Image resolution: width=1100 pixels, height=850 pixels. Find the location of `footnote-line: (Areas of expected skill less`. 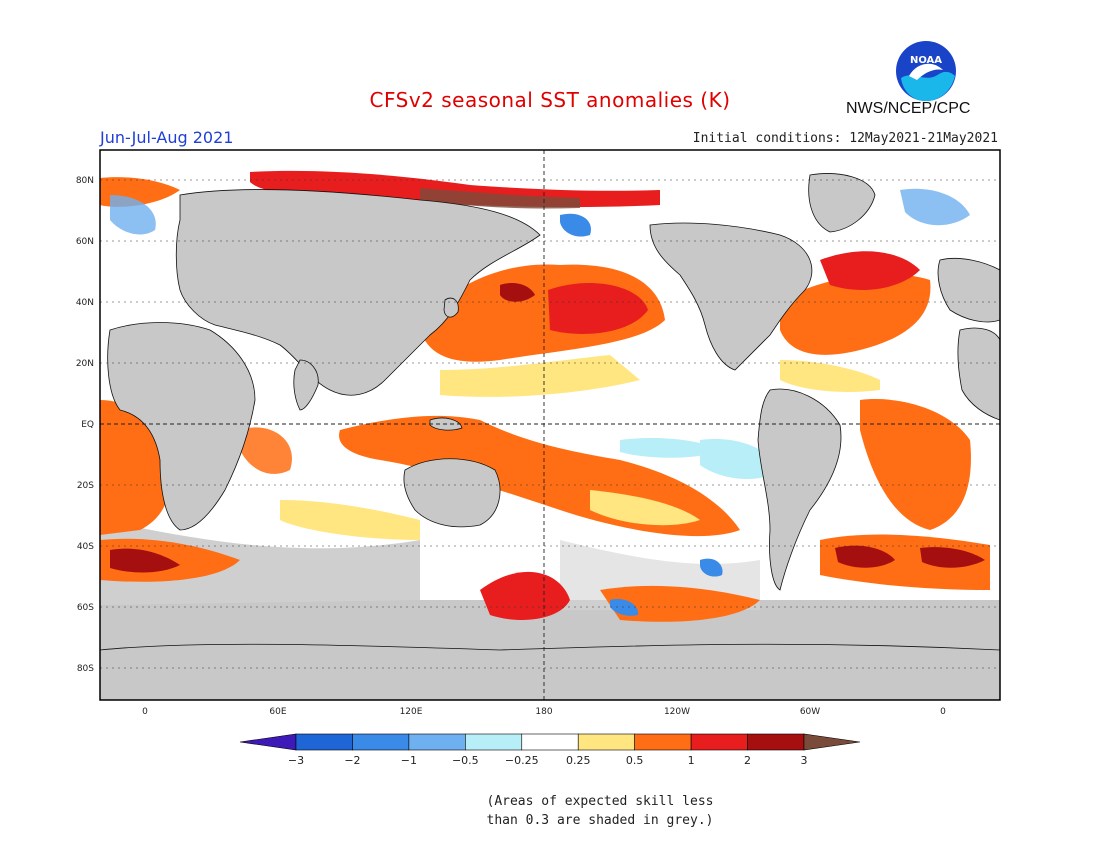

footnote-line: (Areas of expected skill less is located at coordinates (600, 801).